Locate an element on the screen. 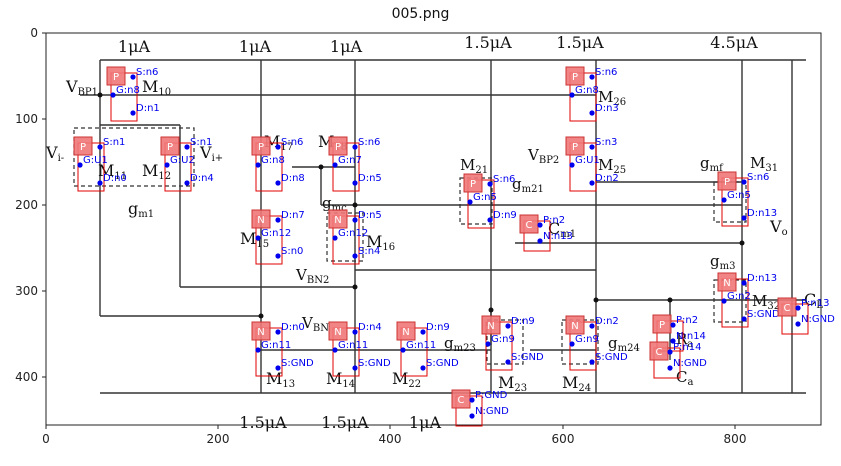 This screenshot has height=466, width=841. pin-label: N:n13 is located at coordinates (558, 236).